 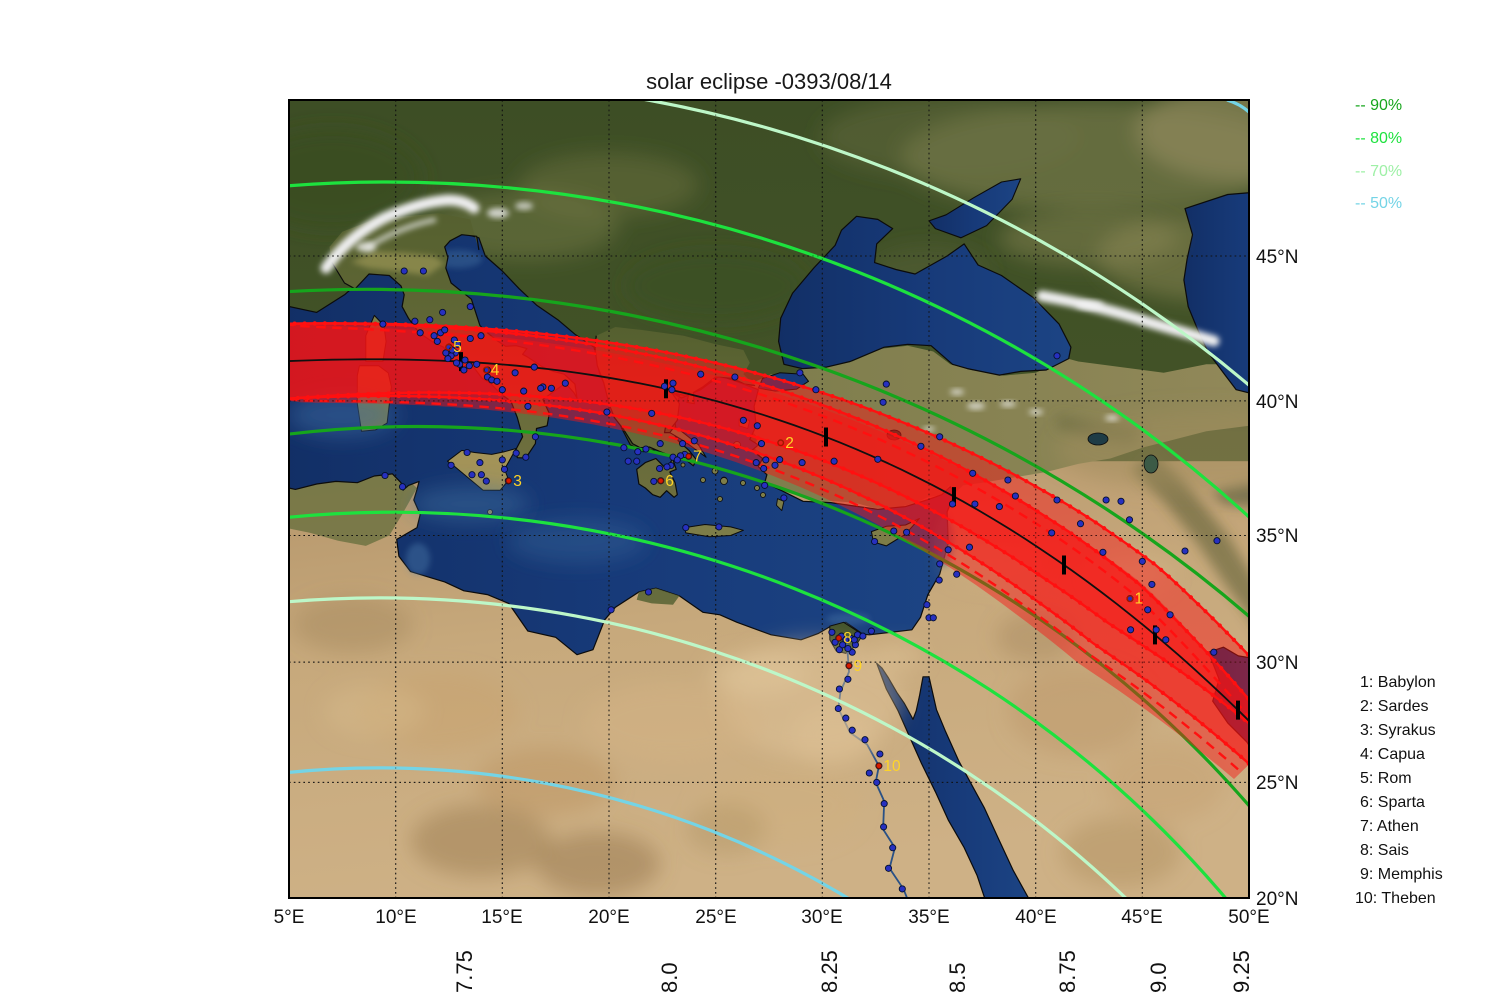 I want to click on svg-text: 6, so click(x=669, y=481).